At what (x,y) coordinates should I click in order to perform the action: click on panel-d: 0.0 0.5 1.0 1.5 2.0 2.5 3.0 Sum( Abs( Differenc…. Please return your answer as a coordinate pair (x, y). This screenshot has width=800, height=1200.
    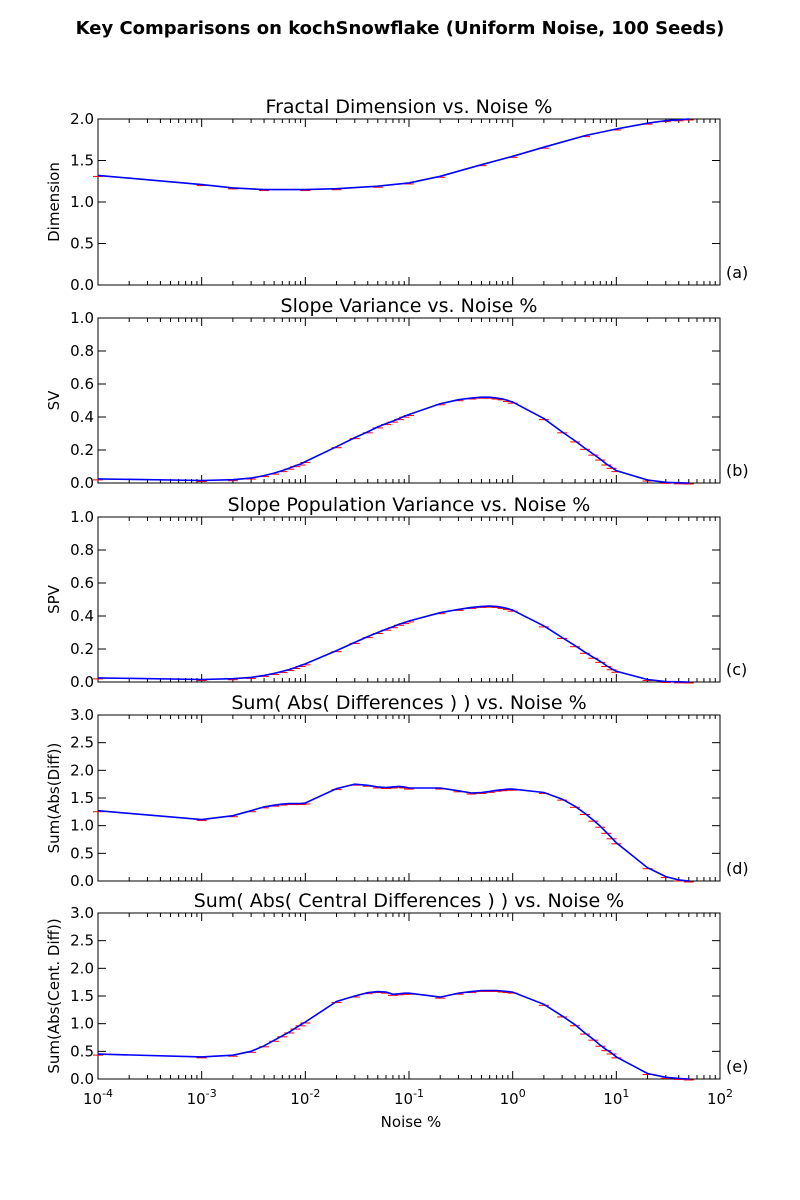
    Looking at the image, I should click on (397, 791).